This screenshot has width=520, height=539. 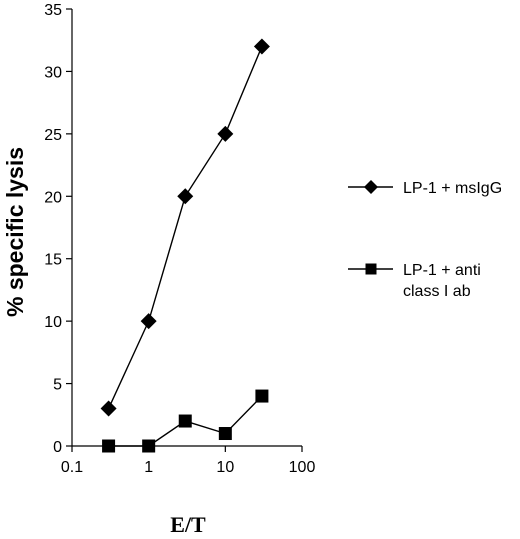 I want to click on legend-entry-2: LP-1 + anti class I ab, so click(x=414, y=281).